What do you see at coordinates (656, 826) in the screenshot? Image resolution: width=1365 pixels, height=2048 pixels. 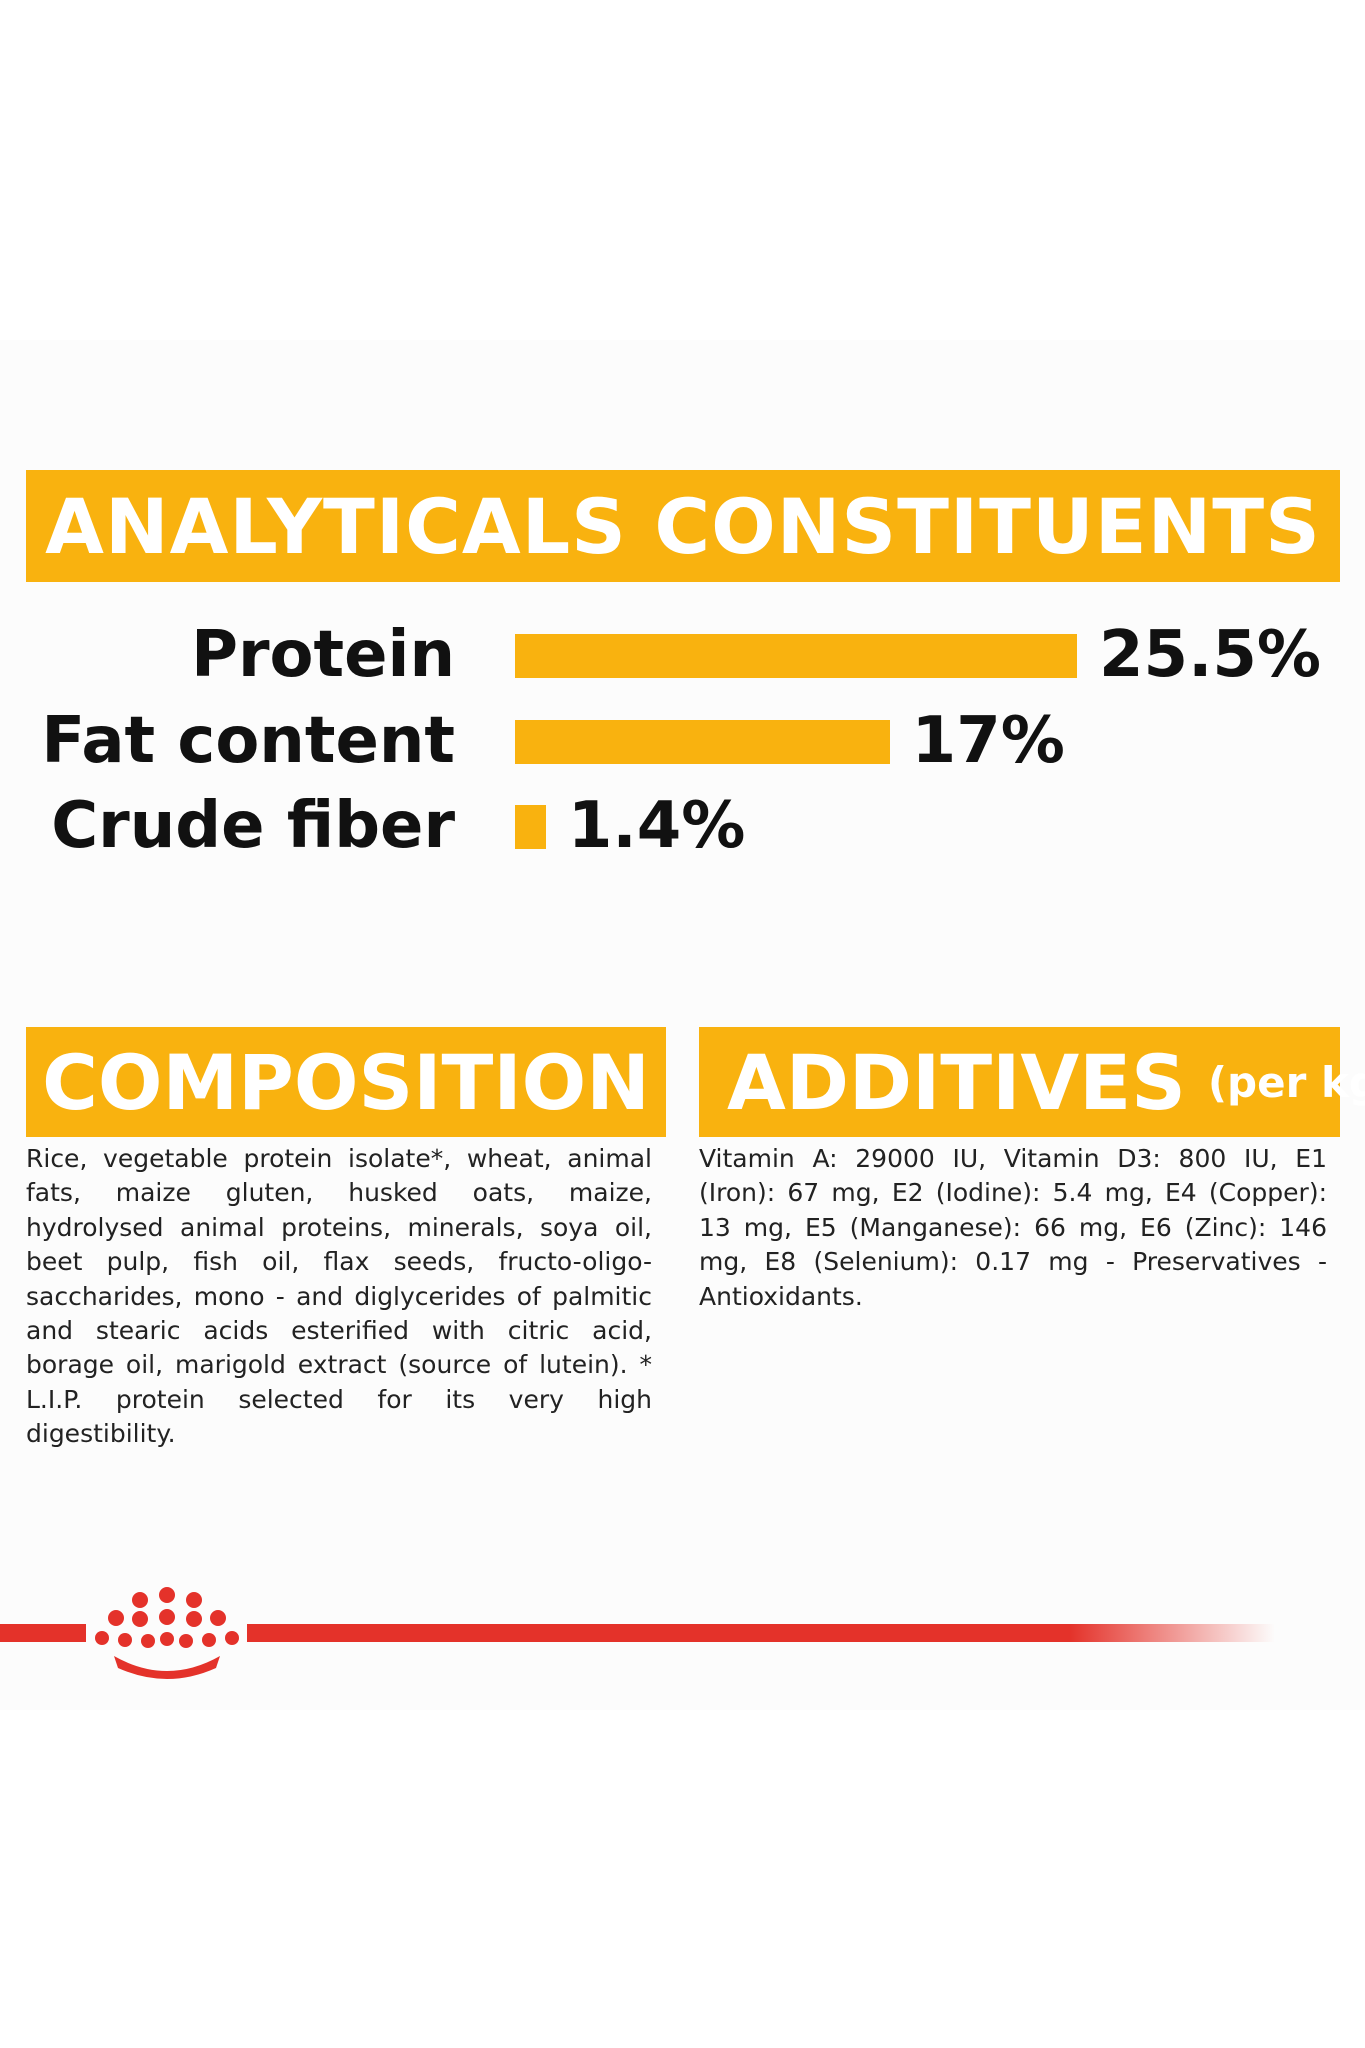 I see `crude-fiber-value: 1.4%` at bounding box center [656, 826].